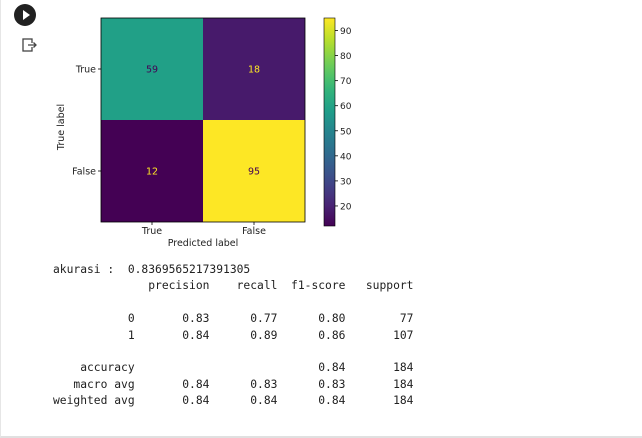 The image size is (642, 438). I want to click on y-tick-label: False, so click(84, 172).